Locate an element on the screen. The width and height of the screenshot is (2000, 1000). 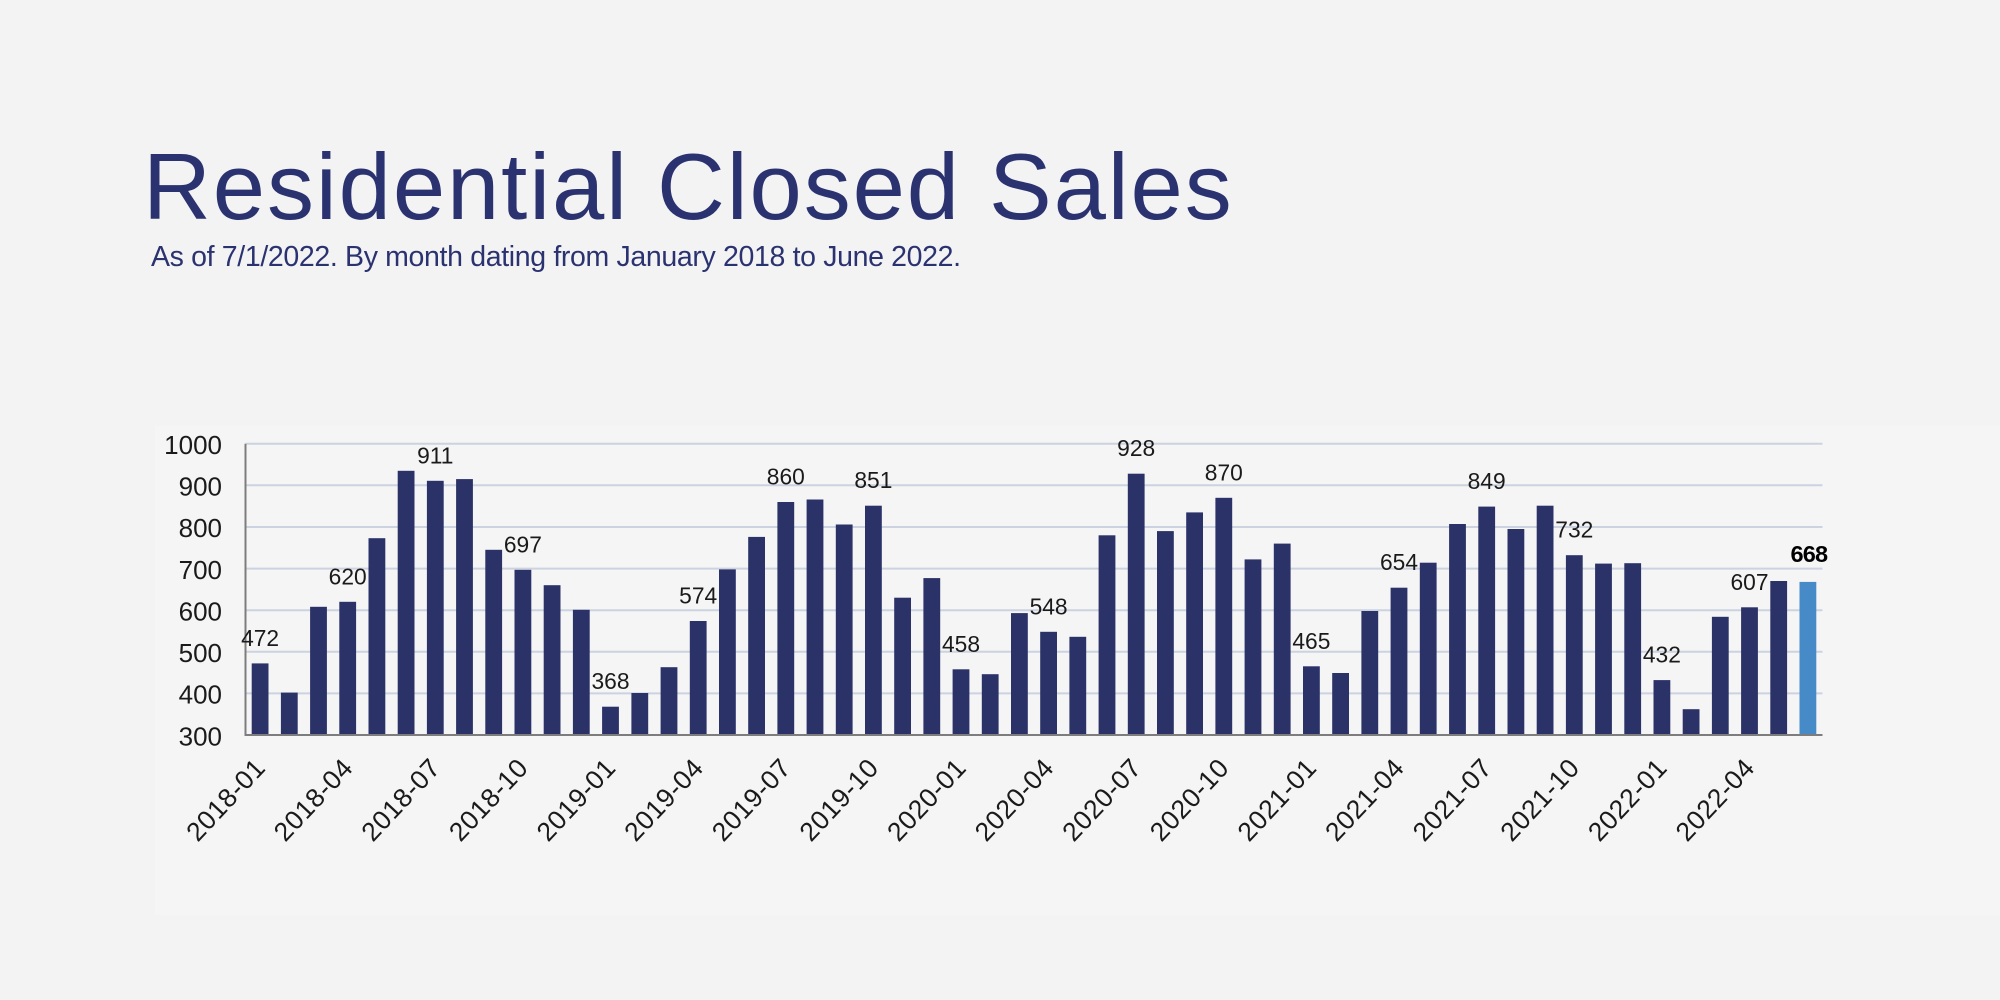
svg-text: 620 is located at coordinates (348, 576).